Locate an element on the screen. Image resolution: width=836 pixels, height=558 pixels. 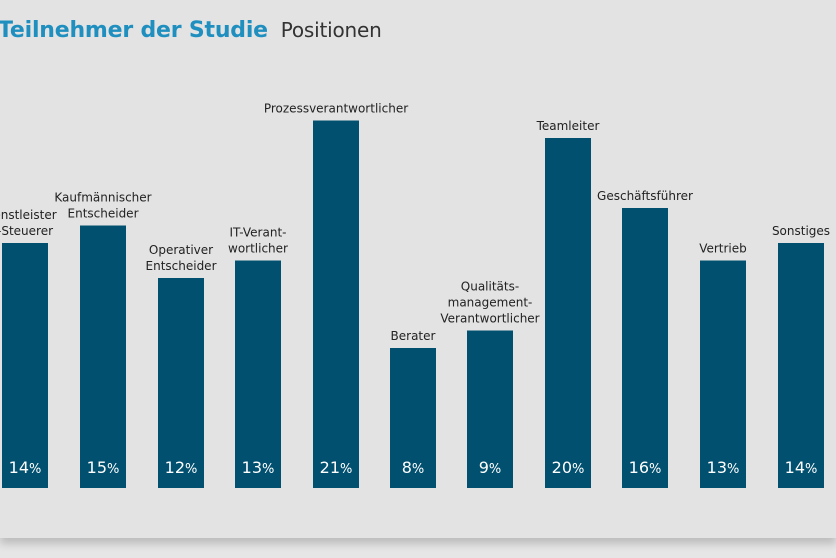
value-label: 8% is located at coordinates (413, 467).